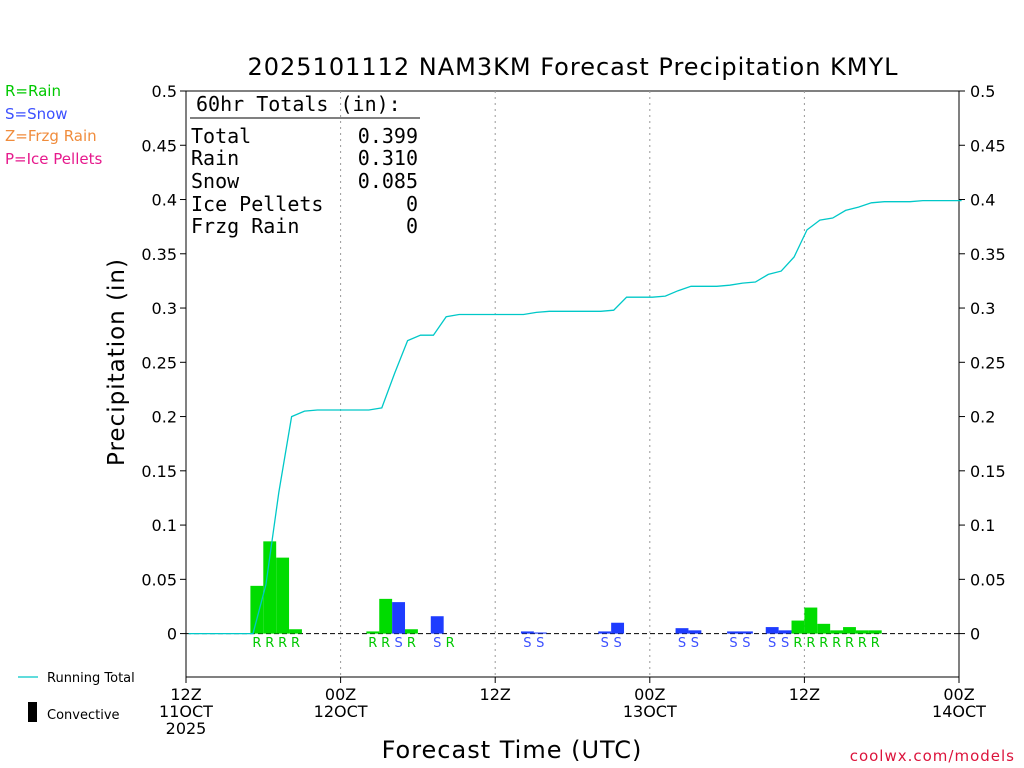 This screenshot has height=768, width=1024. Describe the element at coordinates (164, 200) in the screenshot. I see `y-tick-label-left: 0.4` at that location.